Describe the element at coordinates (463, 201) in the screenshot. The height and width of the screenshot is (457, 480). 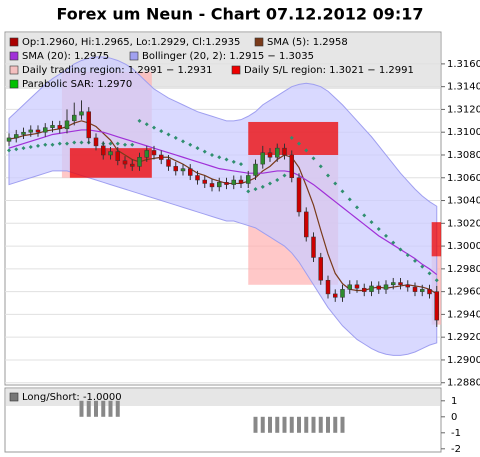
I see `y-tick-label: 1.3040` at that location.